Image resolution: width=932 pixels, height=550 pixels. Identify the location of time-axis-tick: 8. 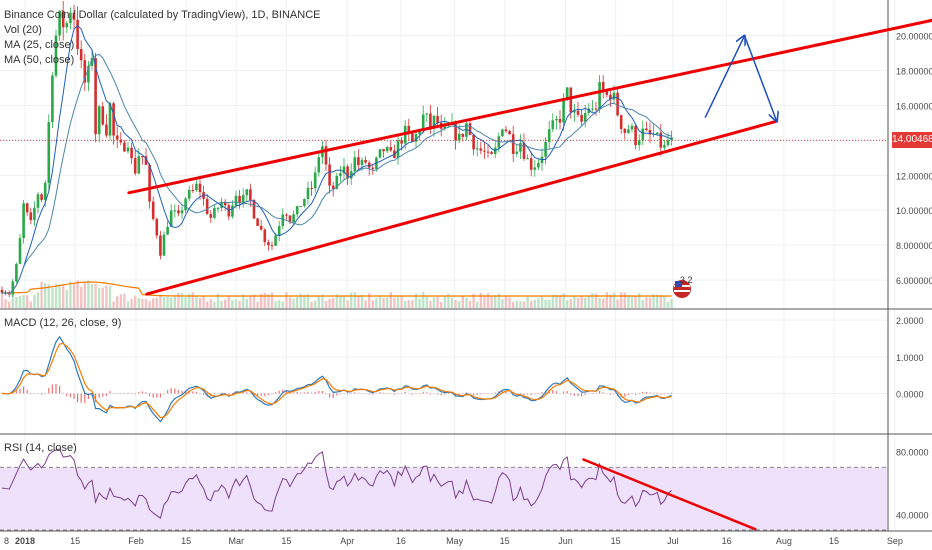
(6, 541).